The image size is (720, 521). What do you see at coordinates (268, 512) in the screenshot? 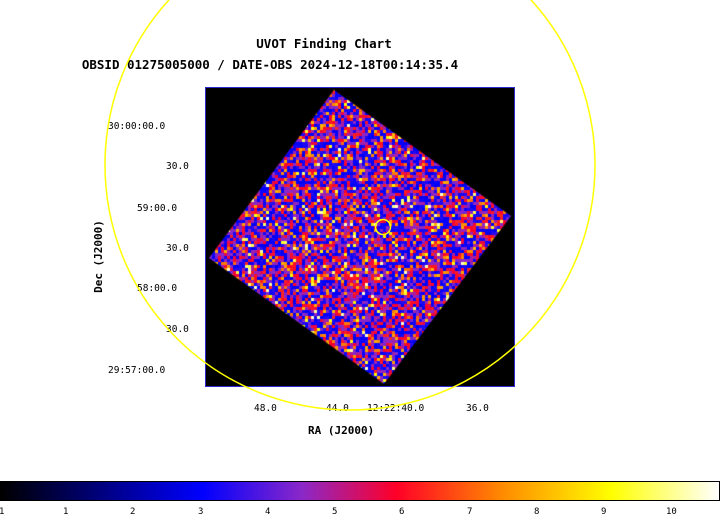
I see `colorbar-tick-label: 4` at bounding box center [268, 512].